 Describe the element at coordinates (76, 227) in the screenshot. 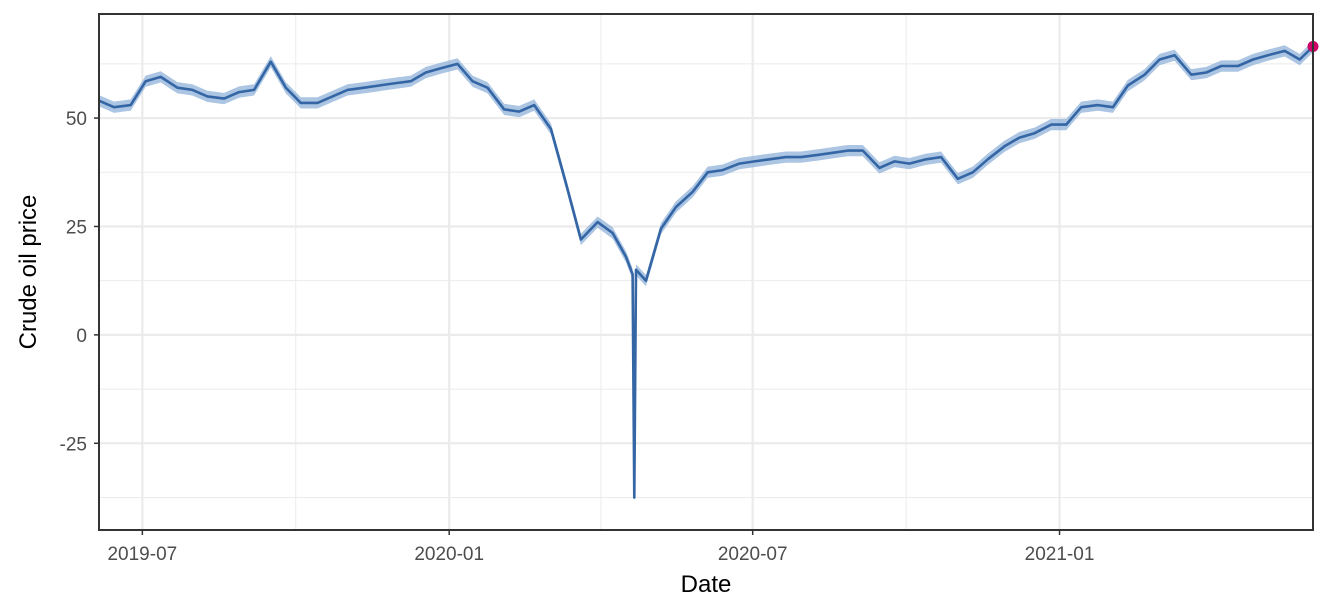

I see `y-tick-label: 25` at that location.